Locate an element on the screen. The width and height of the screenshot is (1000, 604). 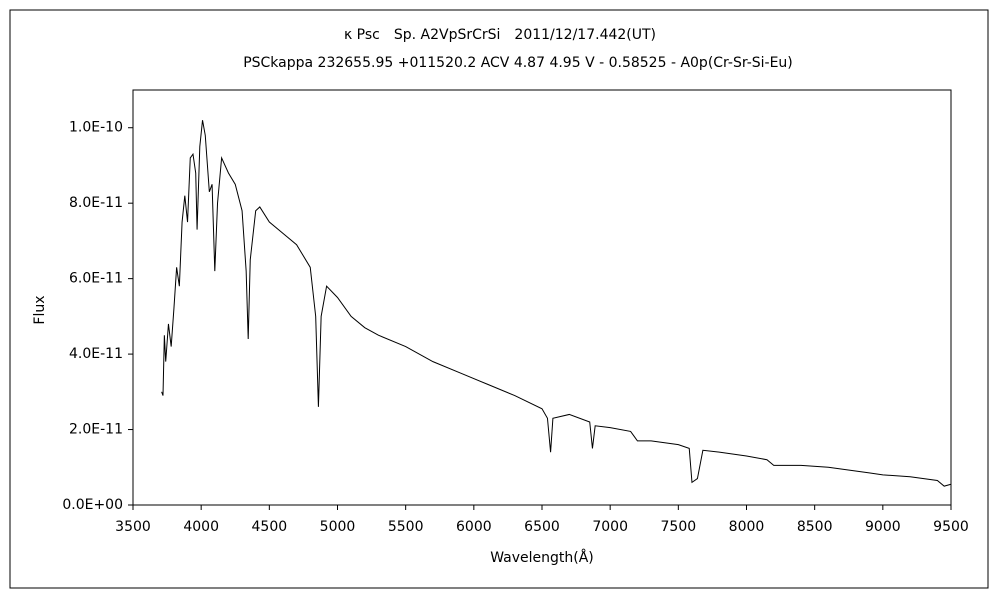
x-tick-label: 9000 is located at coordinates (883, 527).